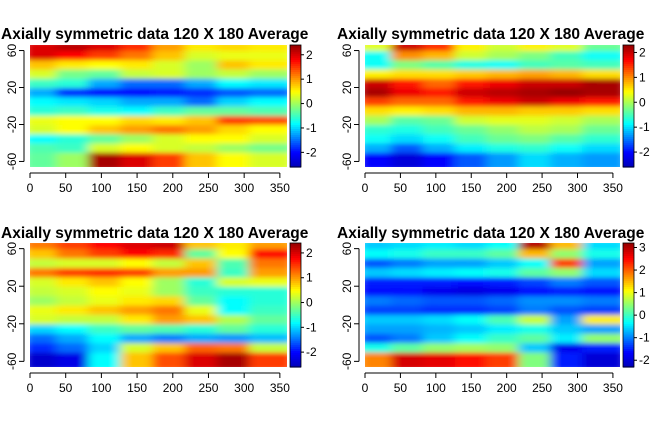 The image size is (672, 446). Describe the element at coordinates (491, 233) in the screenshot. I see `panel-title: Axially symmetric data 120 X 180 Average` at that location.